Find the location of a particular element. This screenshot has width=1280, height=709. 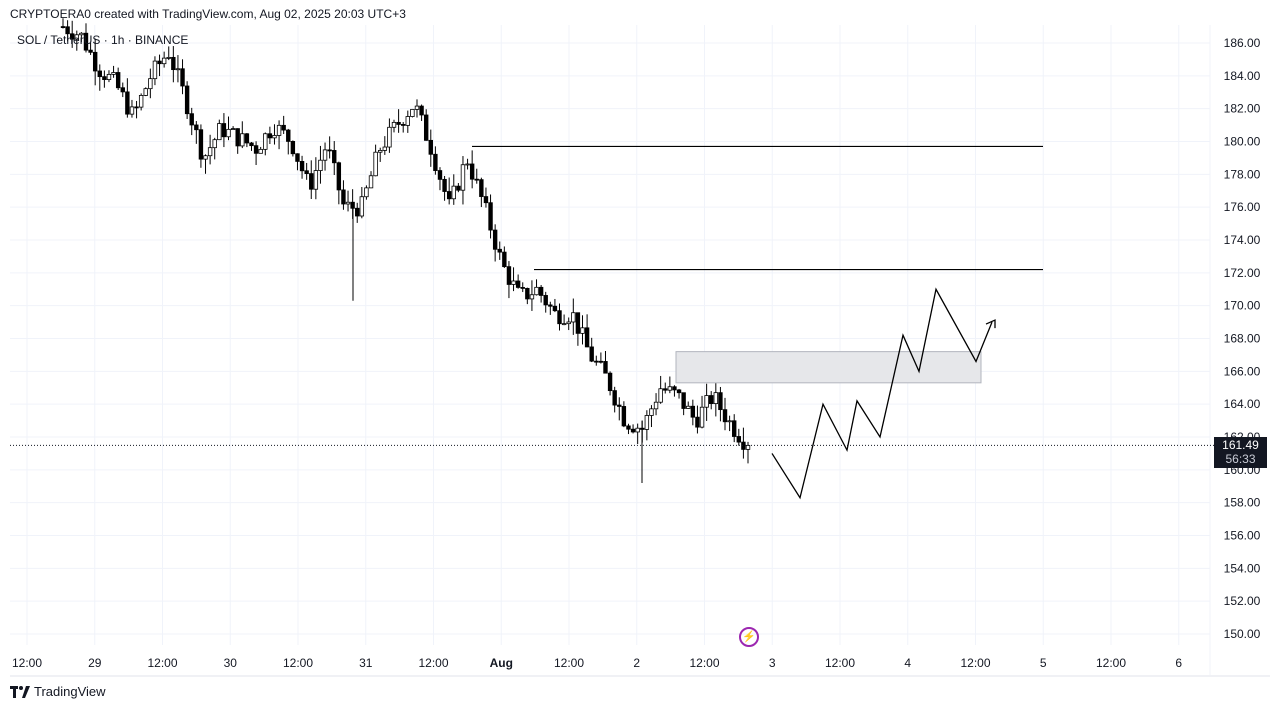

y-tick-label: 186.00 is located at coordinates (1242, 43).